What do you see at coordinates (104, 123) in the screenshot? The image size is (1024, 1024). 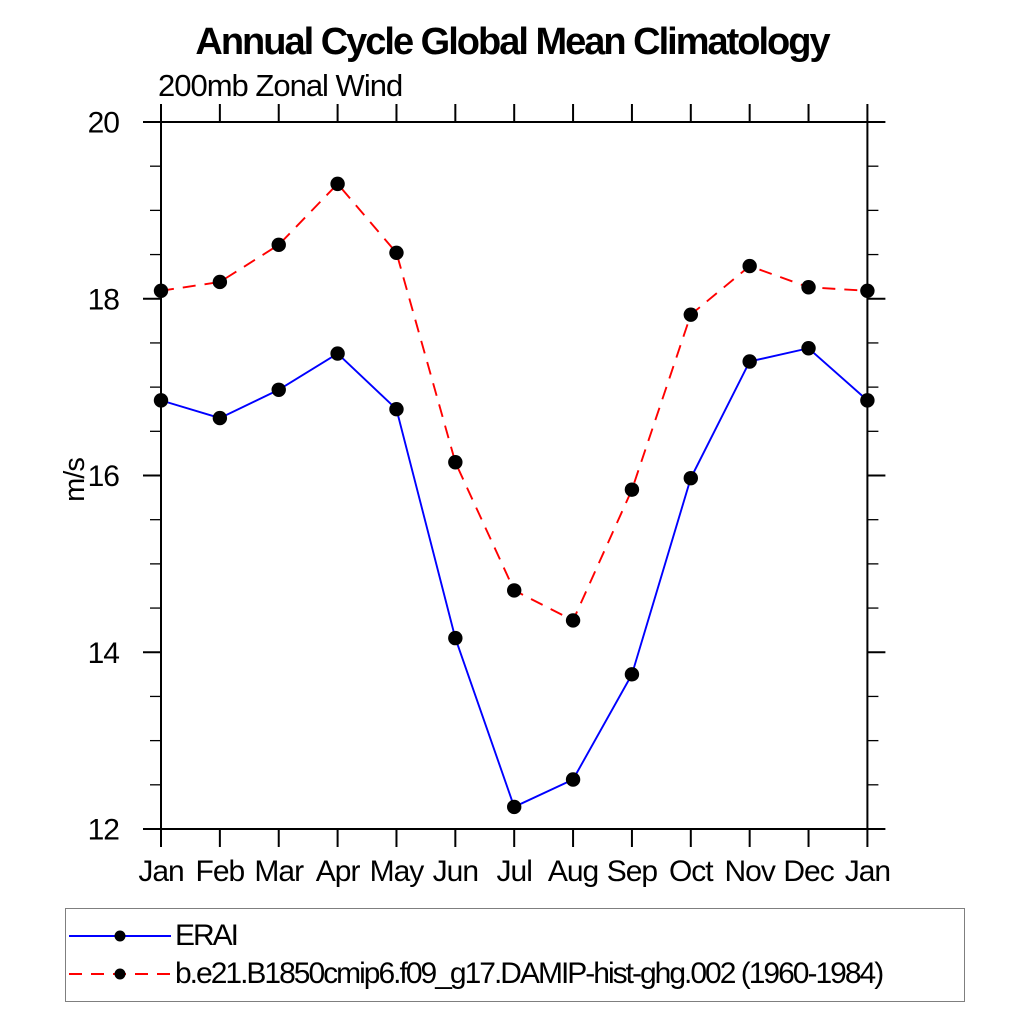 I see `y-tick-label: 20` at bounding box center [104, 123].